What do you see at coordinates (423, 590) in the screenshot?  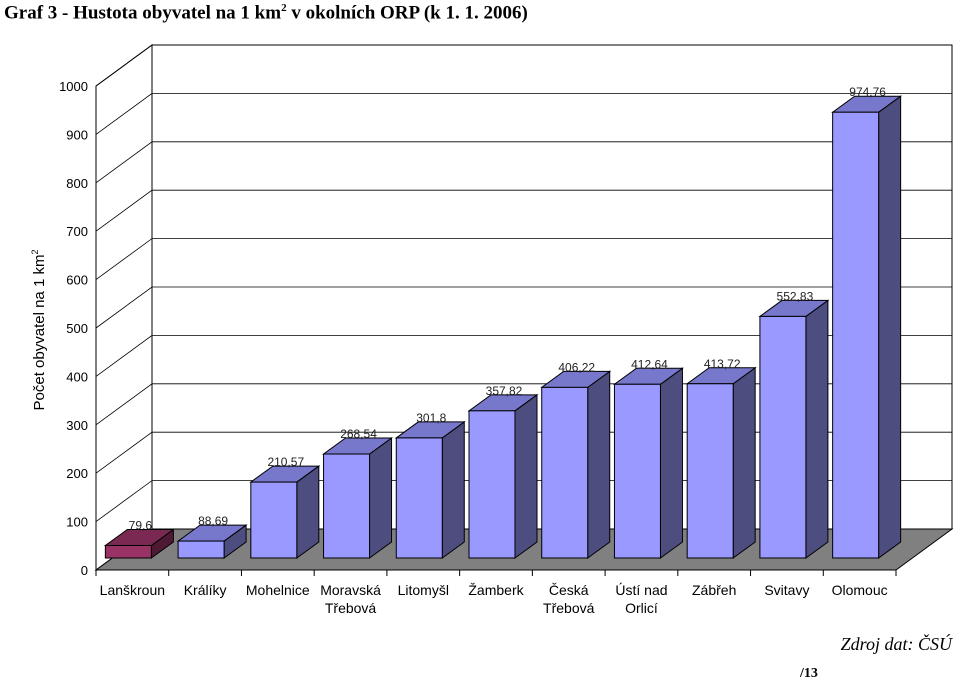 I see `x-tick-label: Litomyšl` at bounding box center [423, 590].